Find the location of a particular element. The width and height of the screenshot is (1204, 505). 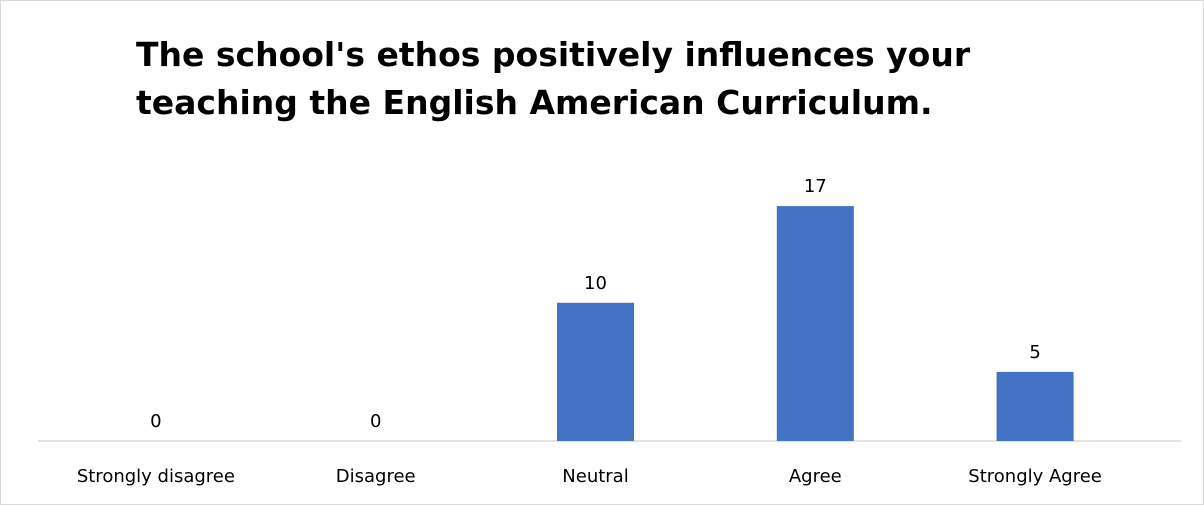

data-label: 10 is located at coordinates (595, 283).